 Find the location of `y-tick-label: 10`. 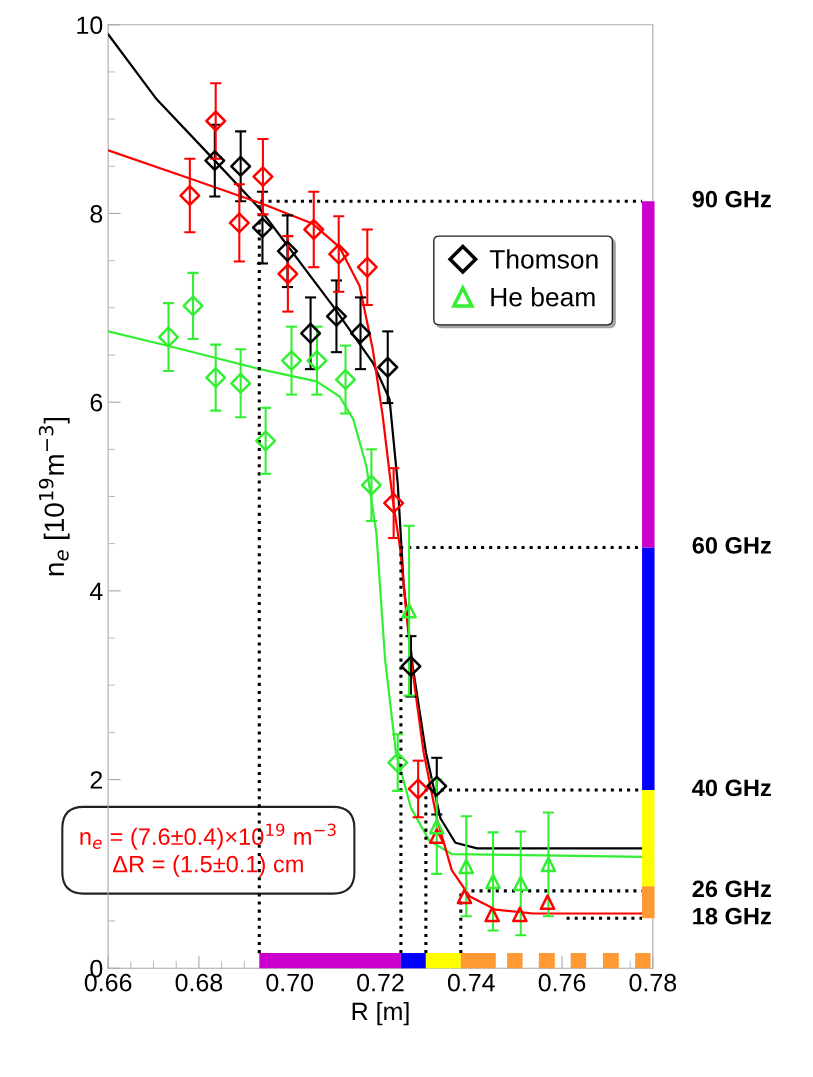

y-tick-label: 10 is located at coordinates (90, 25).